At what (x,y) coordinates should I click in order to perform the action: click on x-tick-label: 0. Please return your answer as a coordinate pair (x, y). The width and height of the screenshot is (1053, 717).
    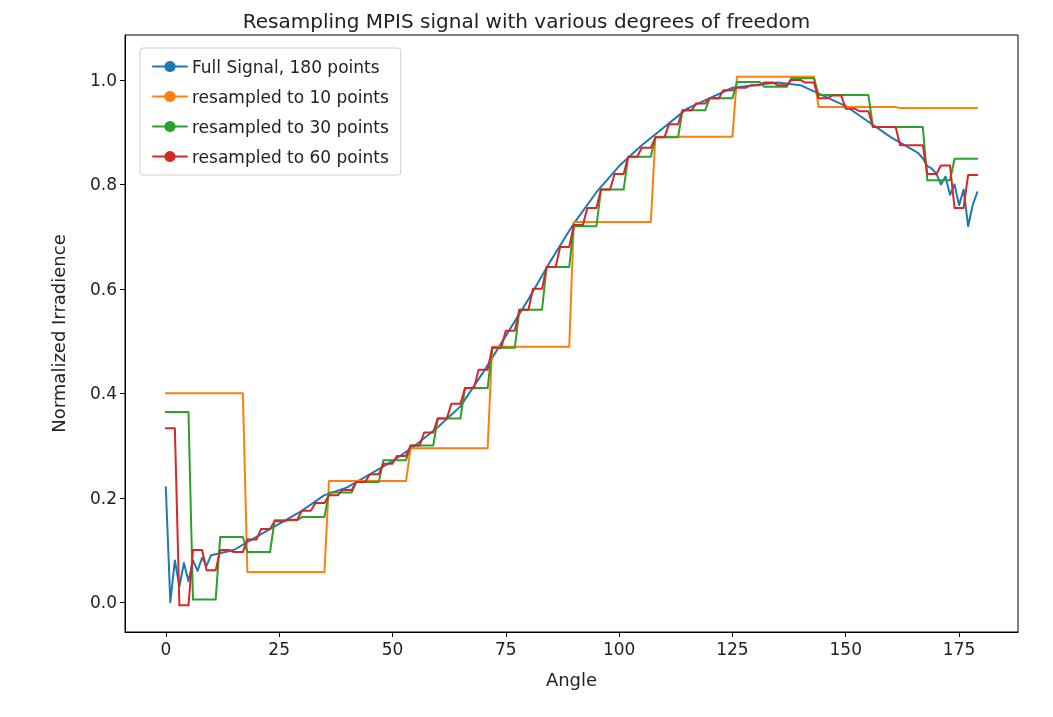
    Looking at the image, I should click on (166, 648).